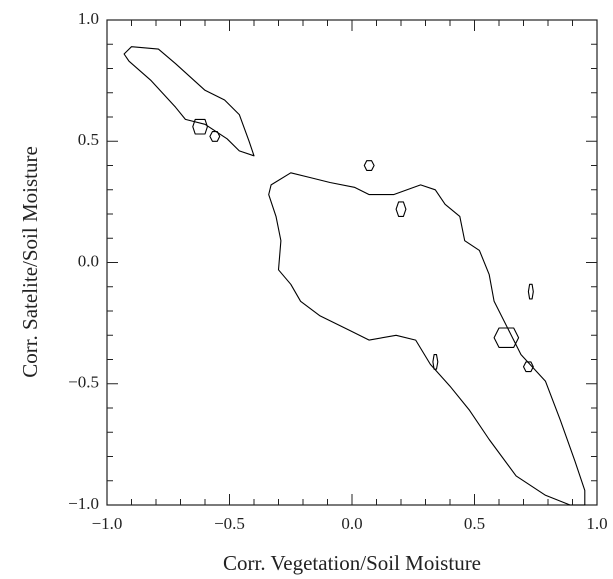 This screenshot has height=579, width=613. What do you see at coordinates (83, 382) in the screenshot?
I see `y-tick-label: −0.5` at bounding box center [83, 382].